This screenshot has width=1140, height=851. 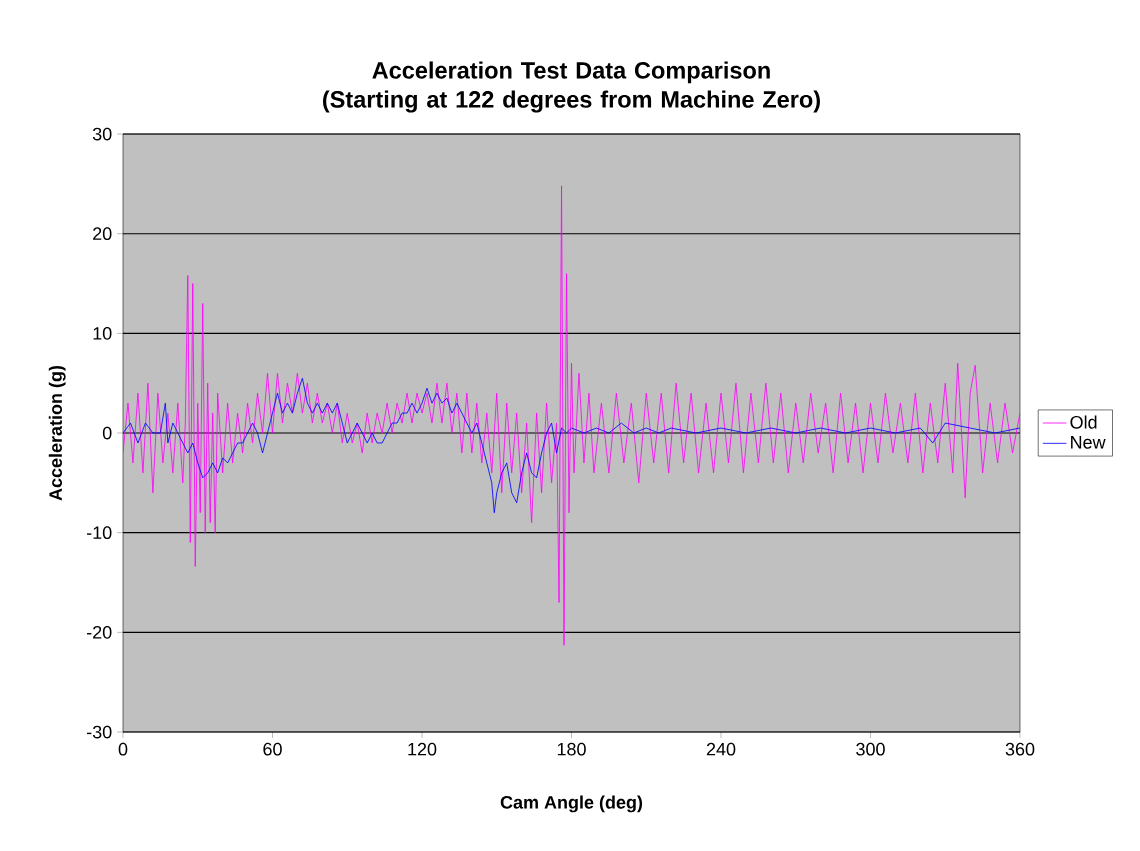 What do you see at coordinates (1020, 749) in the screenshot?
I see `x-tick-label: 360` at bounding box center [1020, 749].